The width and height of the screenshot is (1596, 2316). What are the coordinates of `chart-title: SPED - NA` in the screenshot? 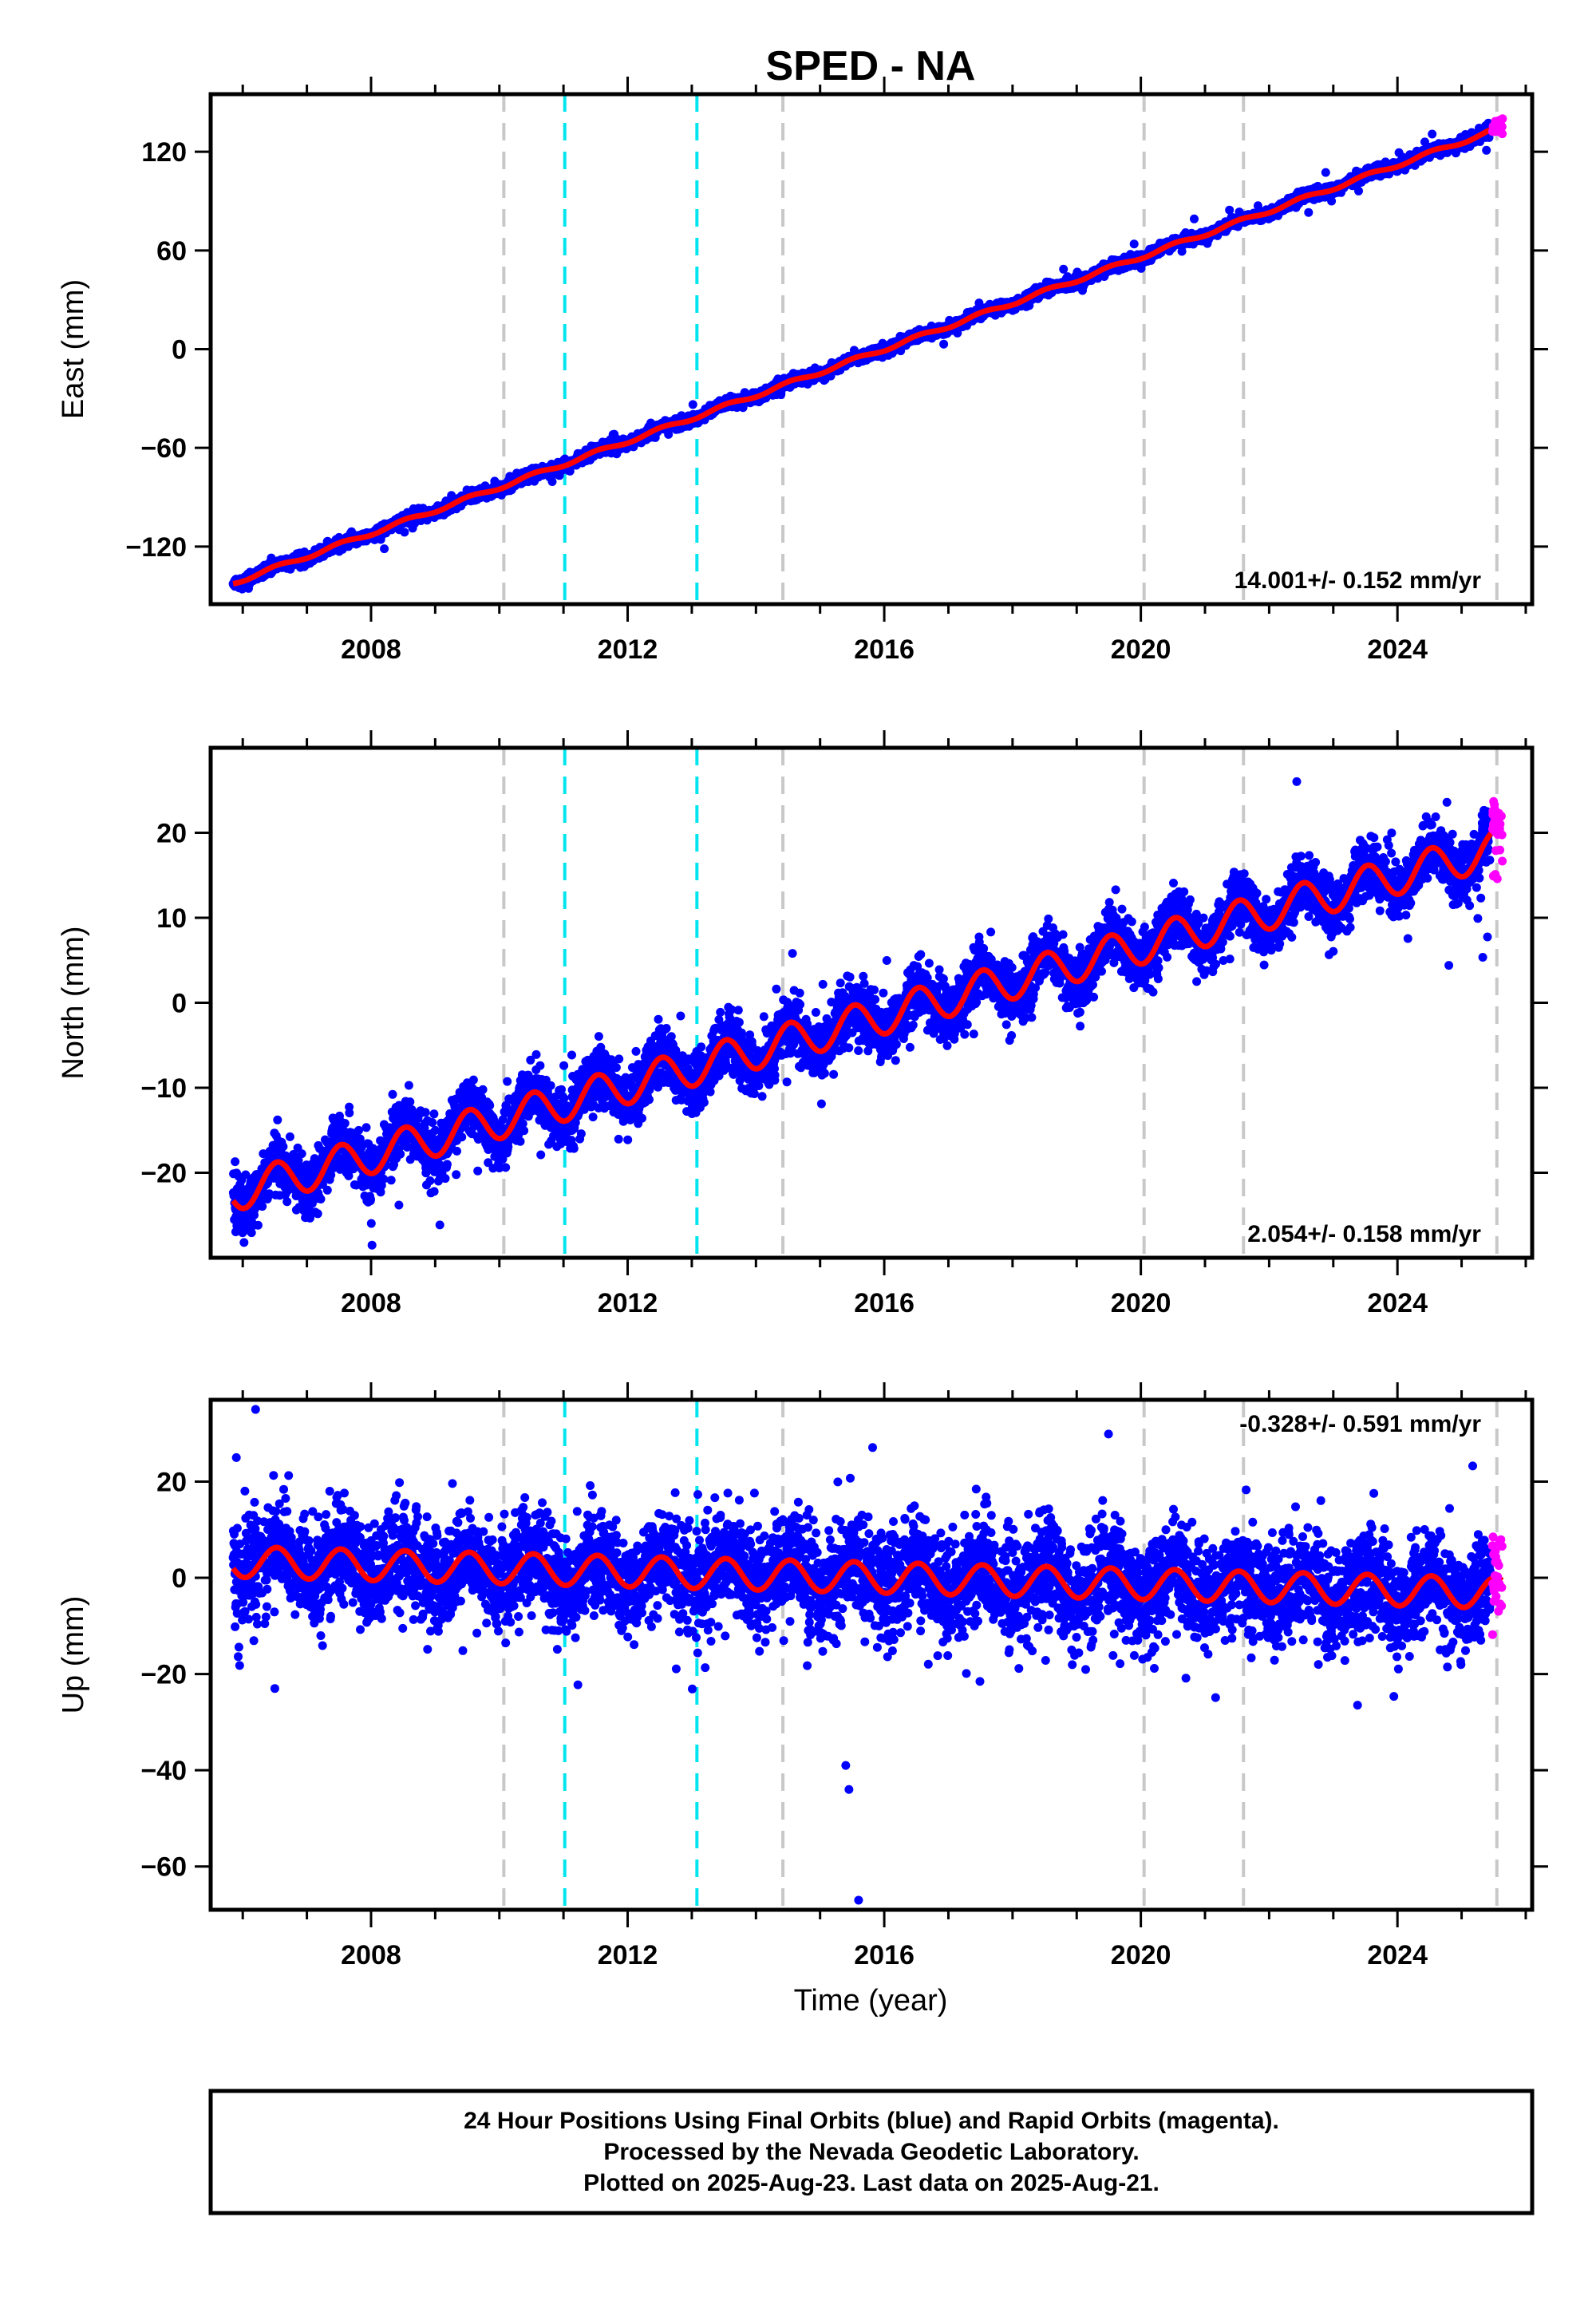 It's located at (871, 66).